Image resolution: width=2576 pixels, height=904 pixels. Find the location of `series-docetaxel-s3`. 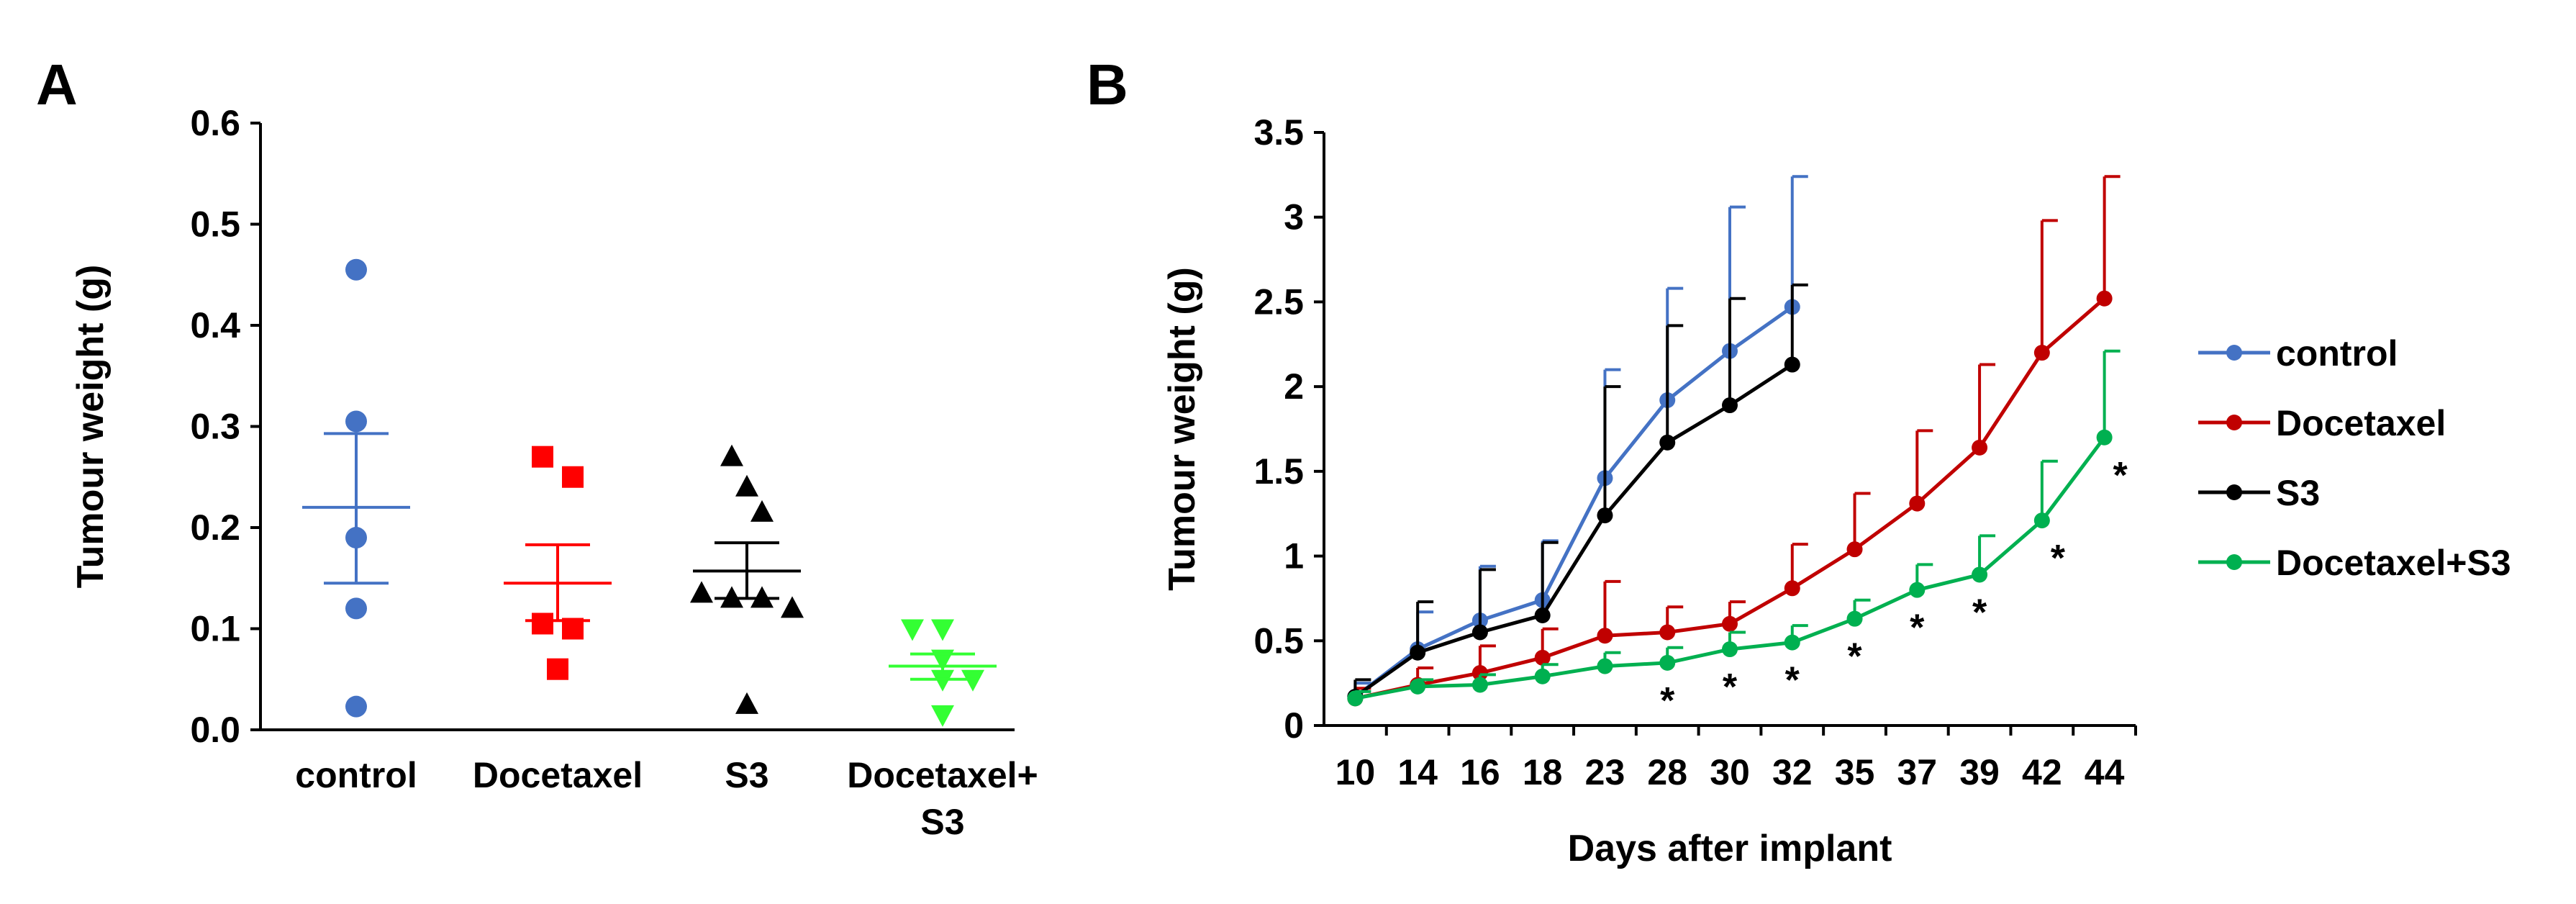

series-docetaxel-s3 is located at coordinates (1734, 528).